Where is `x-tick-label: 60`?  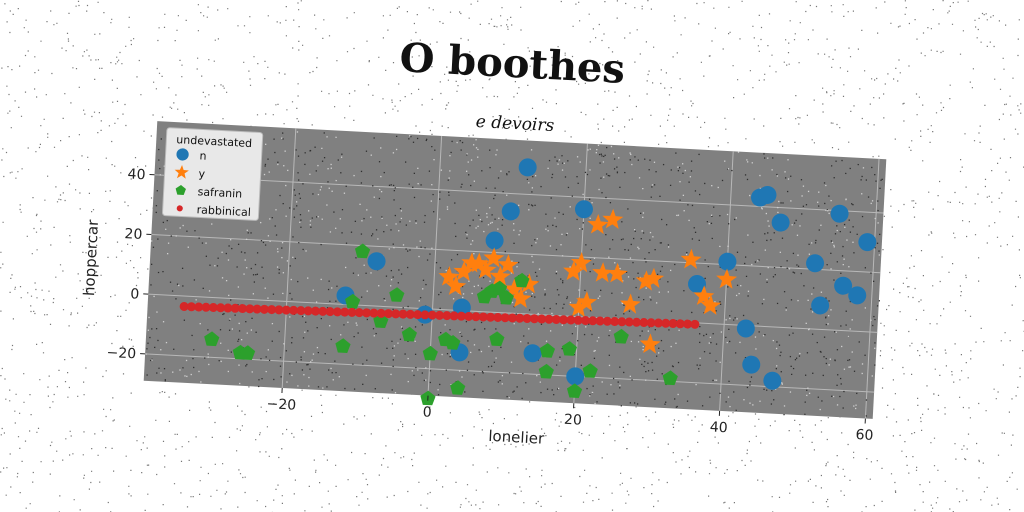
x-tick-label: 60 is located at coordinates (864, 435).